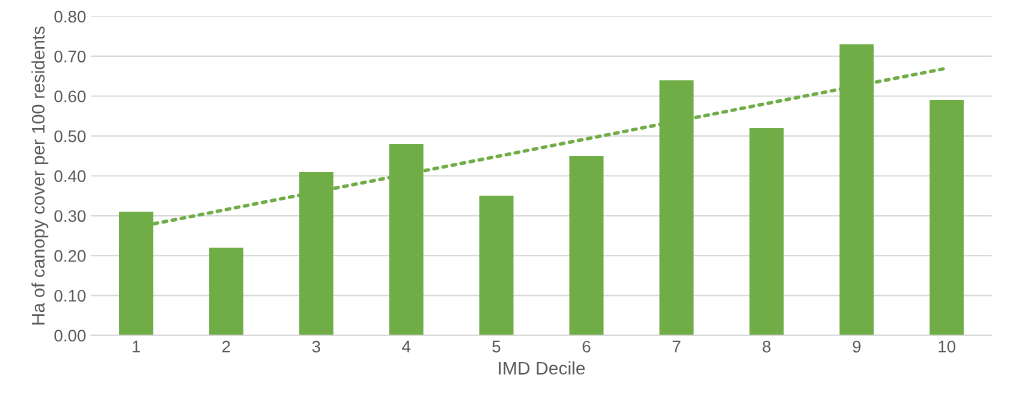  I want to click on y-tick-label: 0.50, so click(70, 136).